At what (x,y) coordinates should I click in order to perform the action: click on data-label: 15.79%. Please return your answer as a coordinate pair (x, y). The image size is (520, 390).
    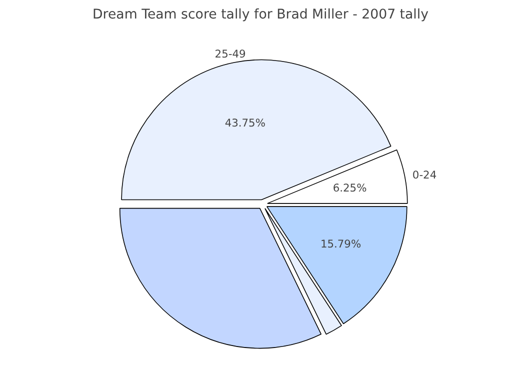
    Looking at the image, I should click on (341, 243).